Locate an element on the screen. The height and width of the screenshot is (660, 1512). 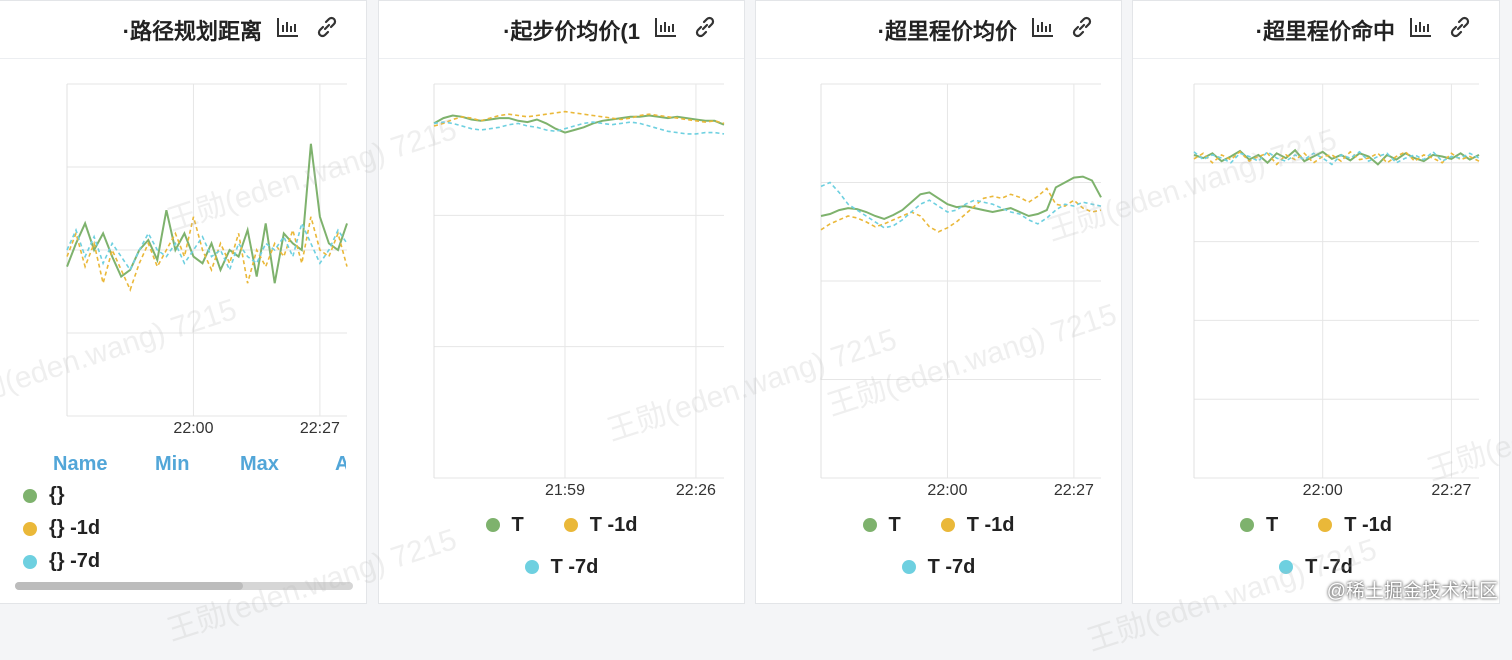
legend-name: {} -7d is located at coordinates (75, 561).